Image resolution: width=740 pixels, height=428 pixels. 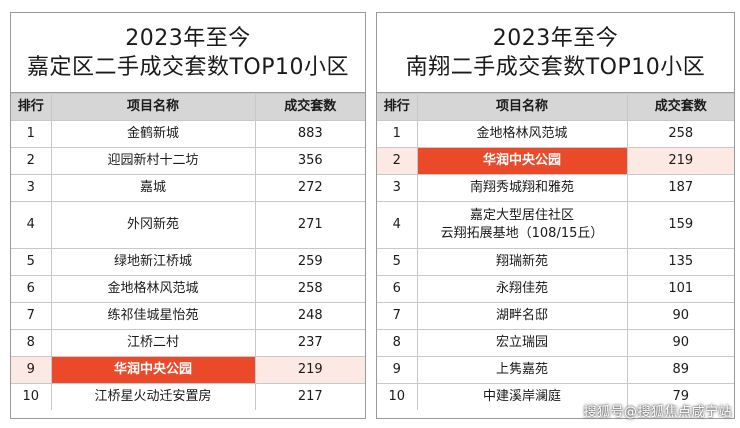 I want to click on name-cell: 湖畔名邸, so click(x=522, y=316).